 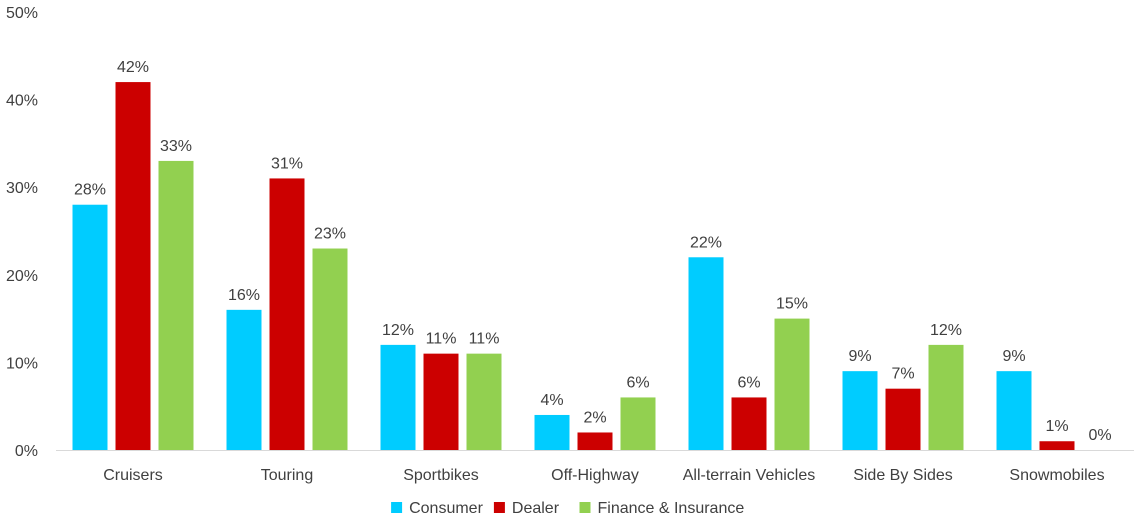 What do you see at coordinates (22, 363) in the screenshot?
I see `y-tick-label: 10%` at bounding box center [22, 363].